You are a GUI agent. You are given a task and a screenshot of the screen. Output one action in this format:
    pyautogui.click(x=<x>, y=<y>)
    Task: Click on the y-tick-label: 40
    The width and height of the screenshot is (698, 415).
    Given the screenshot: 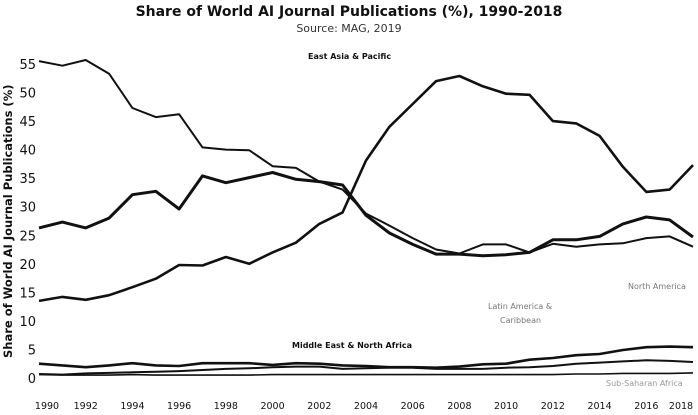 What is the action you would take?
    pyautogui.click(x=27, y=151)
    